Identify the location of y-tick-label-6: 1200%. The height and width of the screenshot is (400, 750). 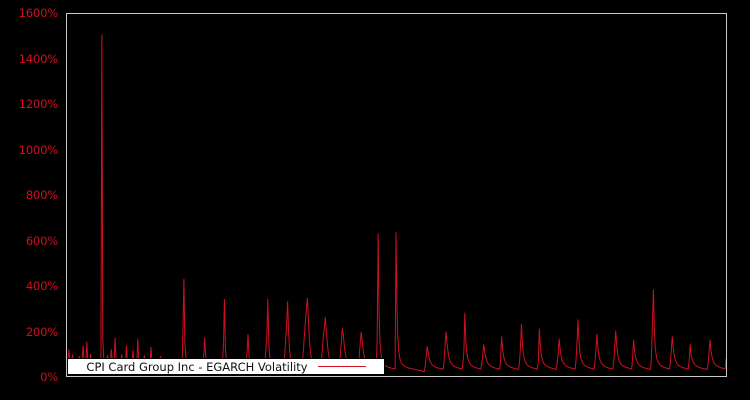
(38, 104).